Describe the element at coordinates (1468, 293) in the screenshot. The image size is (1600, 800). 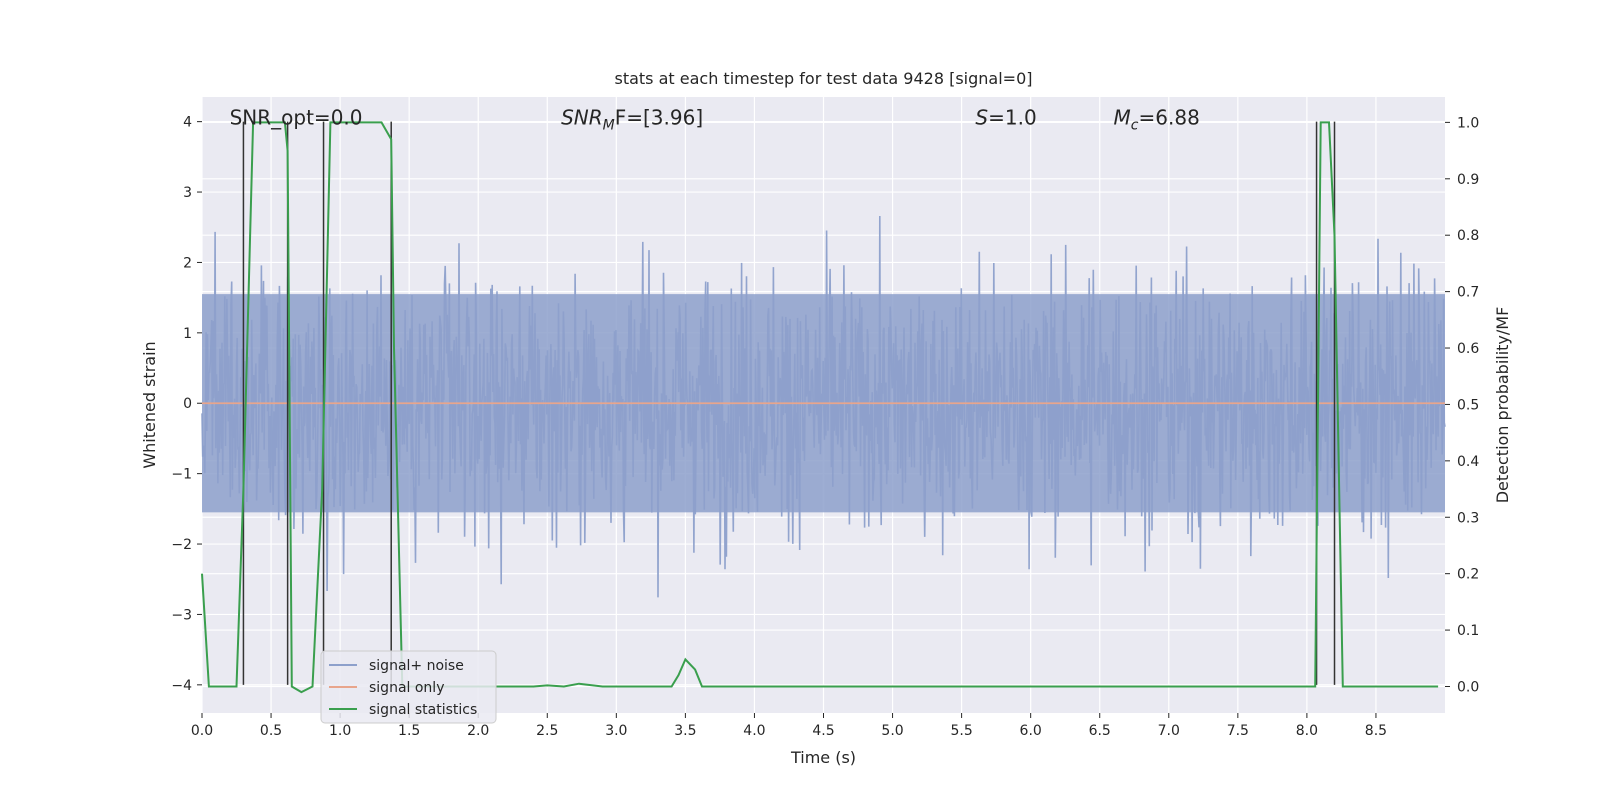
I see `y2-tick-label: 0.7` at that location.